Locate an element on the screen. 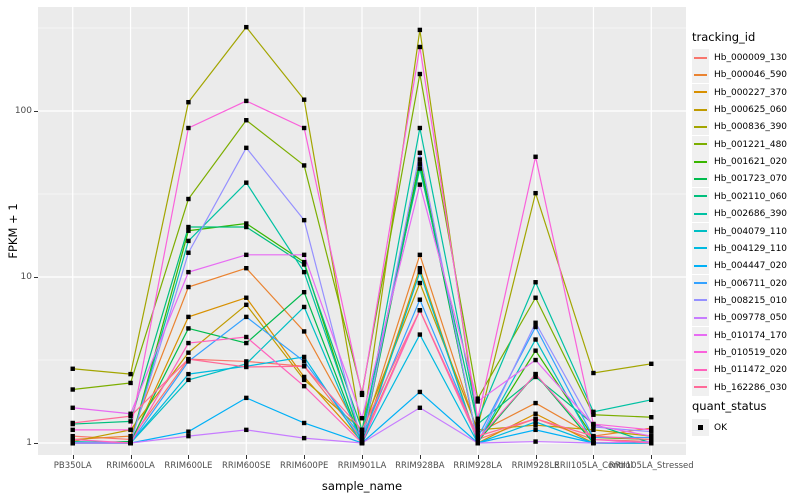  x-tick-label-RRIM928BA: RRIM928BA is located at coordinates (420, 466).